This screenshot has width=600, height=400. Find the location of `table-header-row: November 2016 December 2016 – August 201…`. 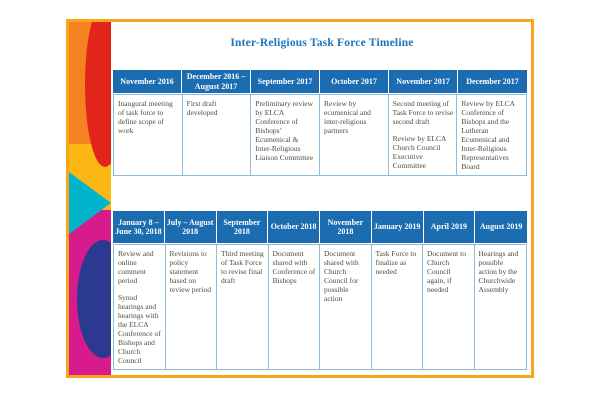

table-header-row: November 2016 December 2016 – August 201… is located at coordinates (320, 82).